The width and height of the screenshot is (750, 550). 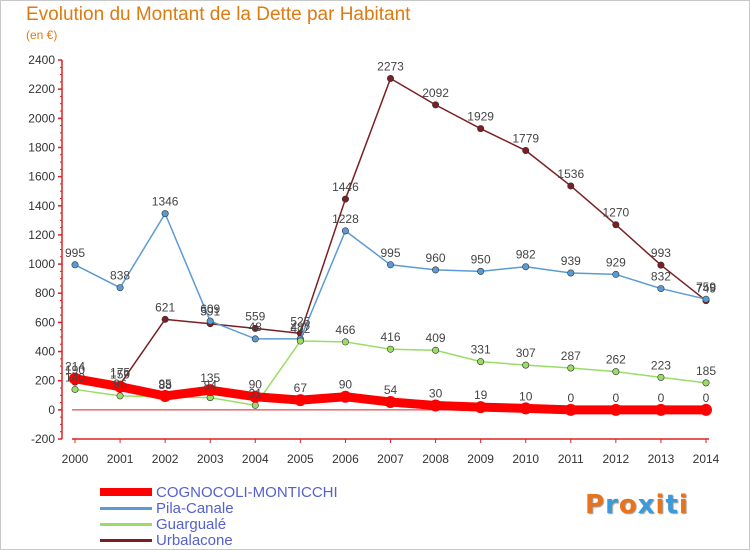 I want to click on data-label: 621, so click(x=165, y=307).